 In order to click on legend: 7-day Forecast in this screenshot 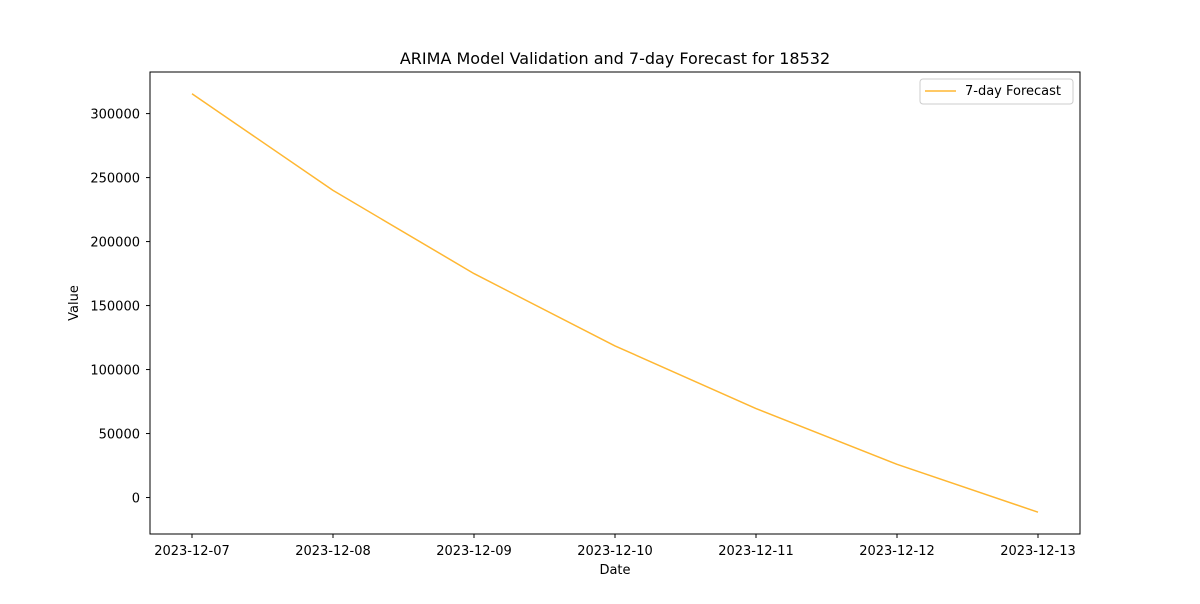, I will do `click(996, 91)`.